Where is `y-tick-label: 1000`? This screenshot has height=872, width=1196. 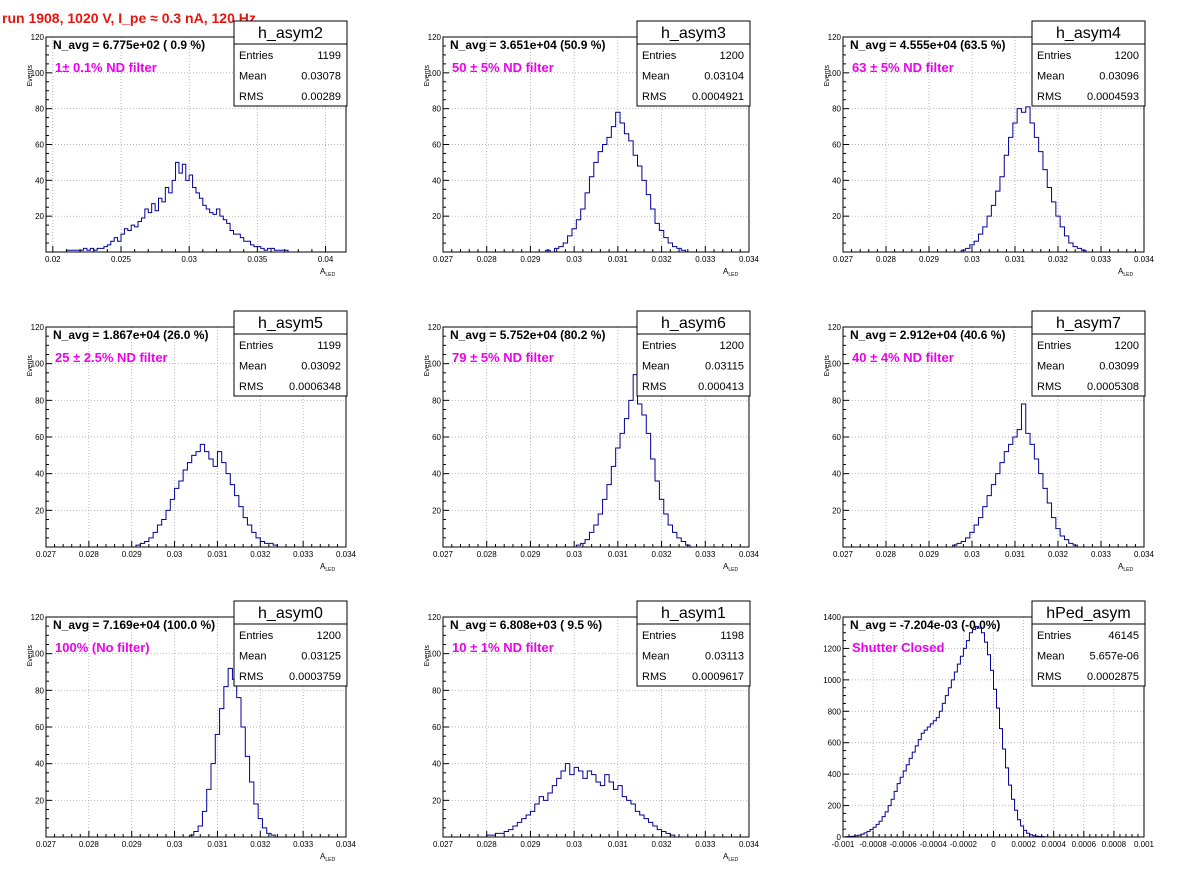 y-tick-label: 1000 is located at coordinates (832, 680).